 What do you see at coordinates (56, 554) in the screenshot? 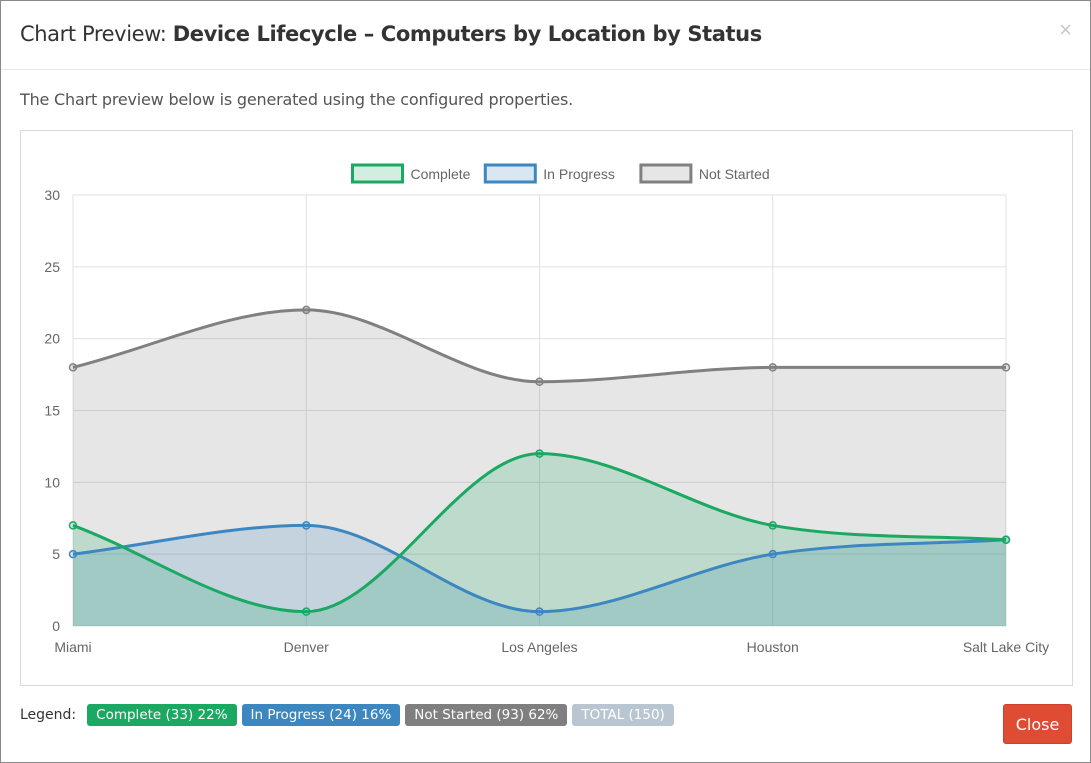
I see `y-tick-label: 5` at bounding box center [56, 554].